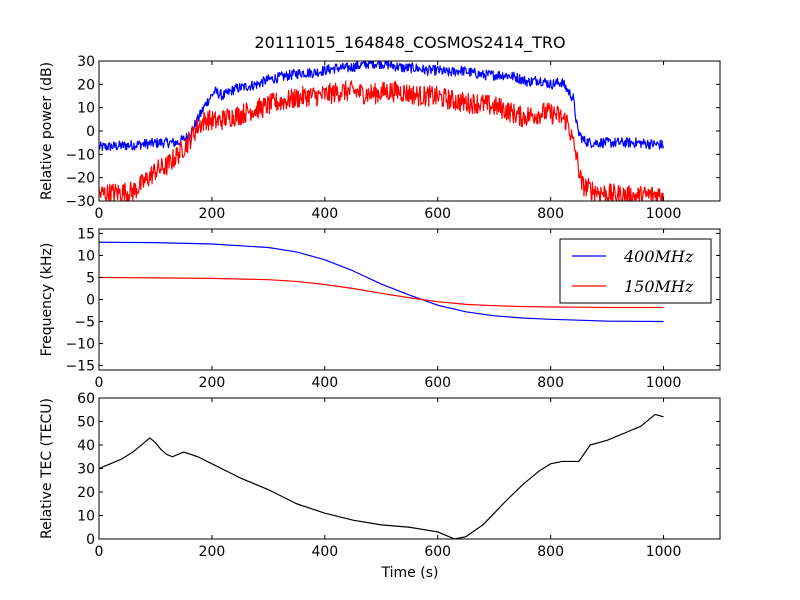 Image resolution: width=800 pixels, height=600 pixels. I want to click on y-tick-label: 40, so click(86, 446).